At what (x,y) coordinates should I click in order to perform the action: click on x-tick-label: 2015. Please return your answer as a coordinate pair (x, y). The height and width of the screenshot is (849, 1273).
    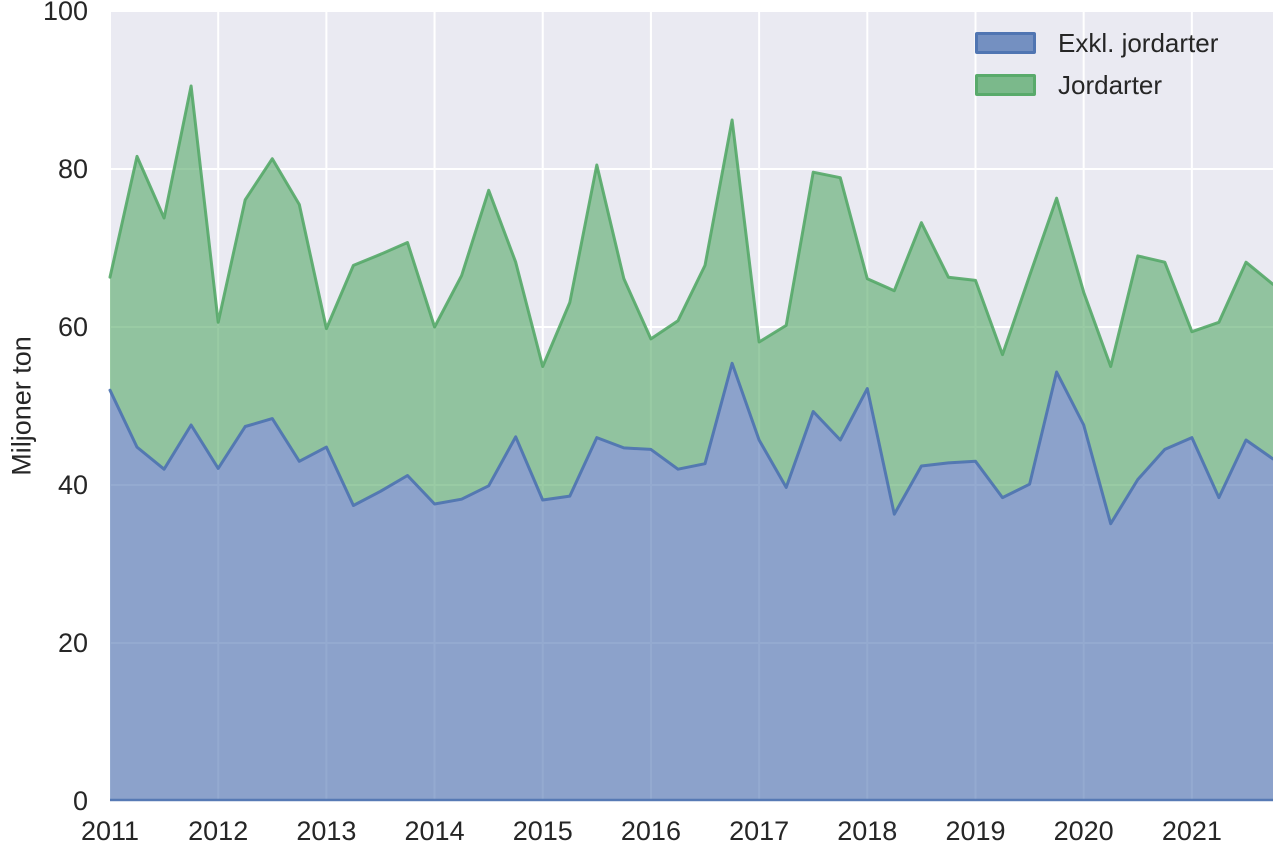
    Looking at the image, I should click on (543, 831).